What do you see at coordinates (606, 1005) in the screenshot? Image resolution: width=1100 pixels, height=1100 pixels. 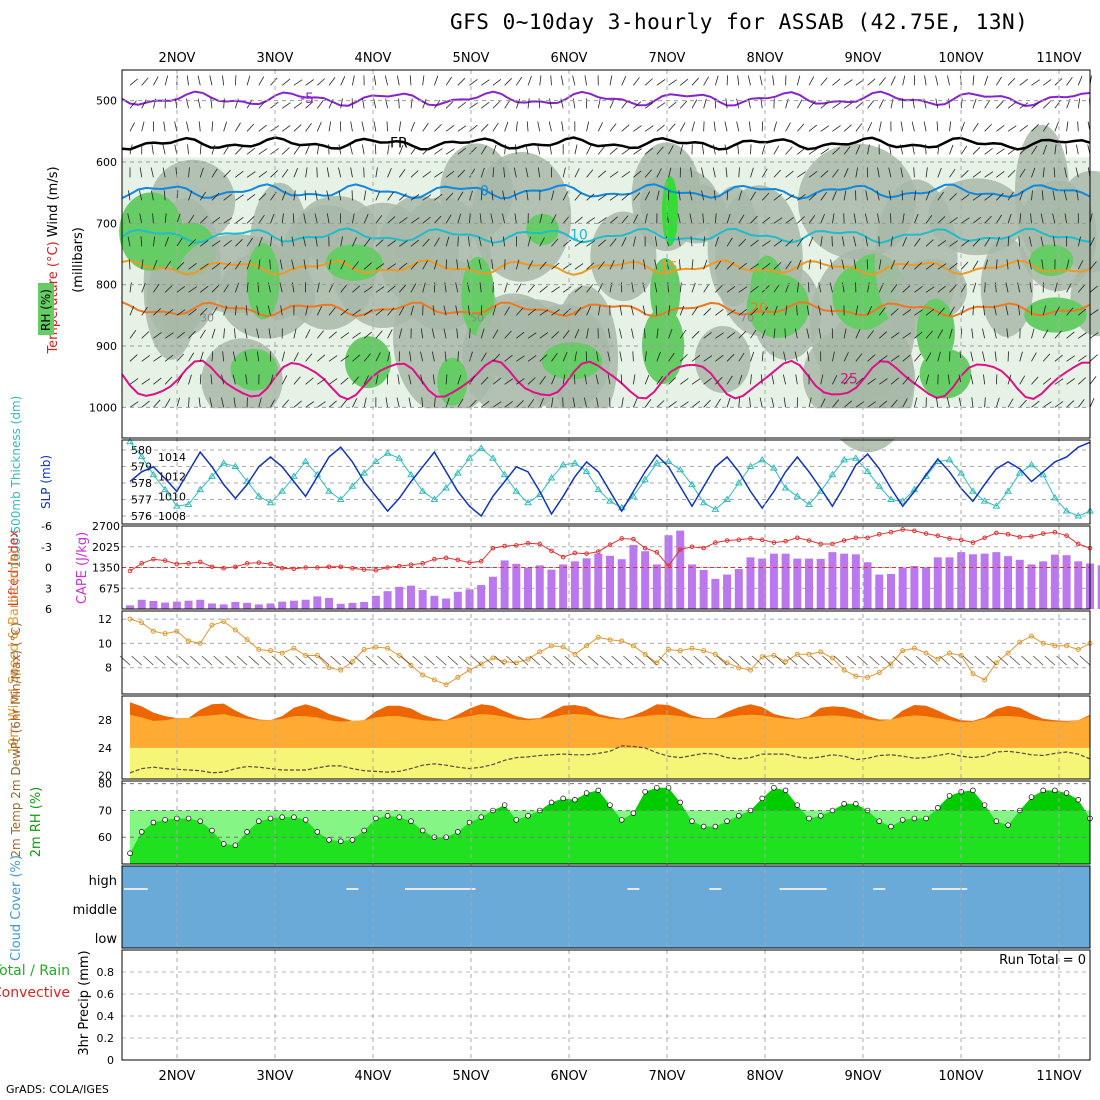 I see `precip-panel` at bounding box center [606, 1005].